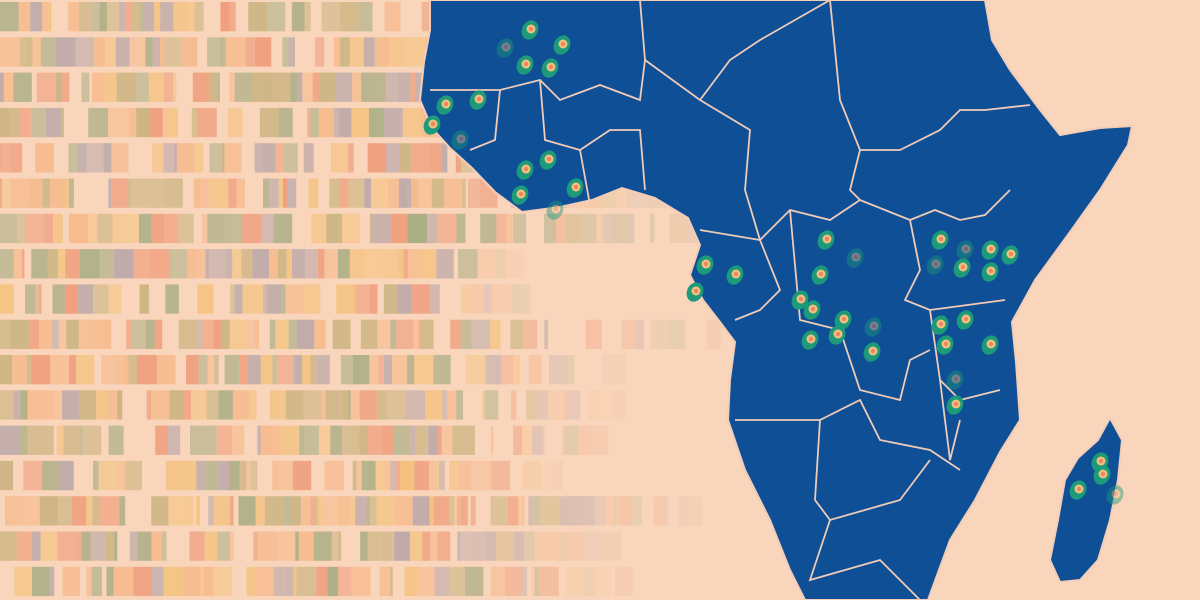 This screenshot has width=1200, height=600. I want to click on border, so click(740, 275).